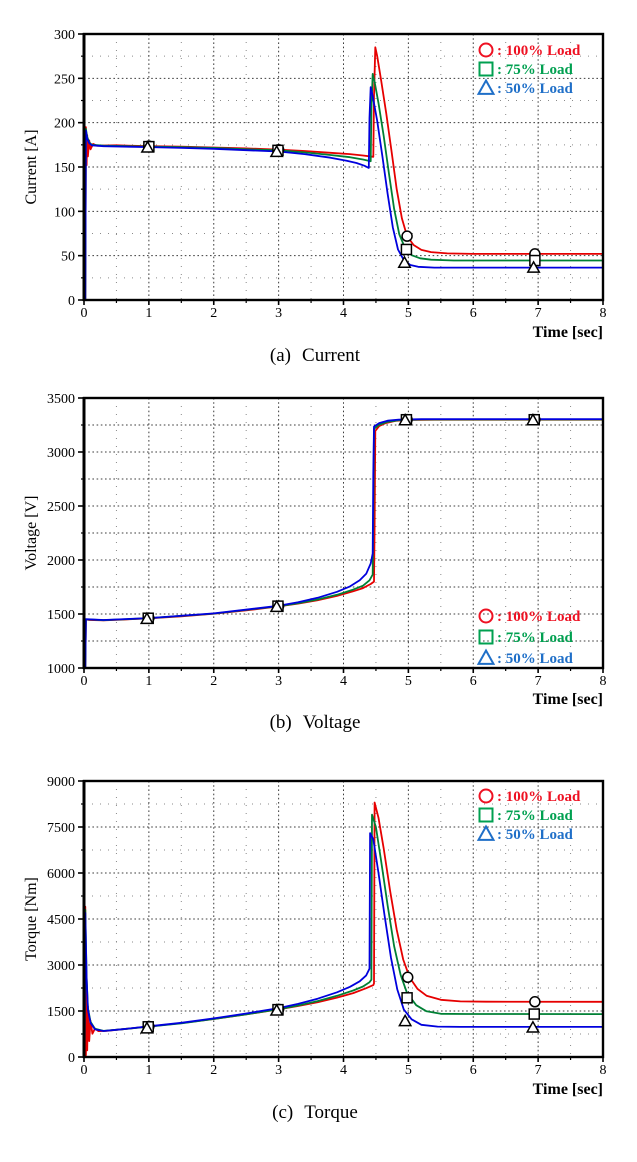 The image size is (637, 1162). What do you see at coordinates (315, 1112) in the screenshot?
I see `chart-caption: (c) Torque` at bounding box center [315, 1112].